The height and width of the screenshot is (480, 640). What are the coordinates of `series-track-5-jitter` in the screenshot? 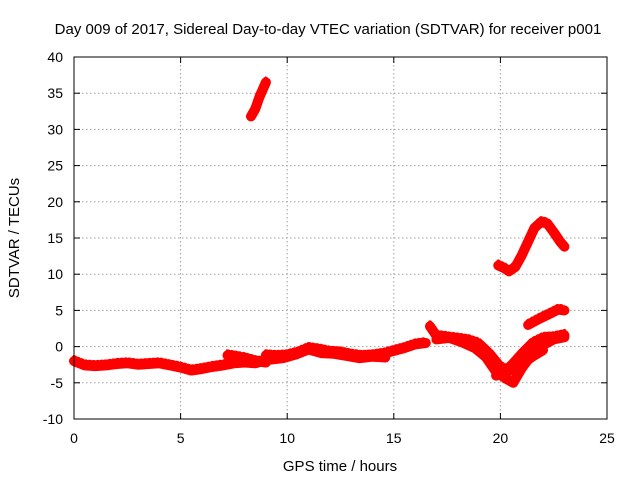 It's located at (328, 350).